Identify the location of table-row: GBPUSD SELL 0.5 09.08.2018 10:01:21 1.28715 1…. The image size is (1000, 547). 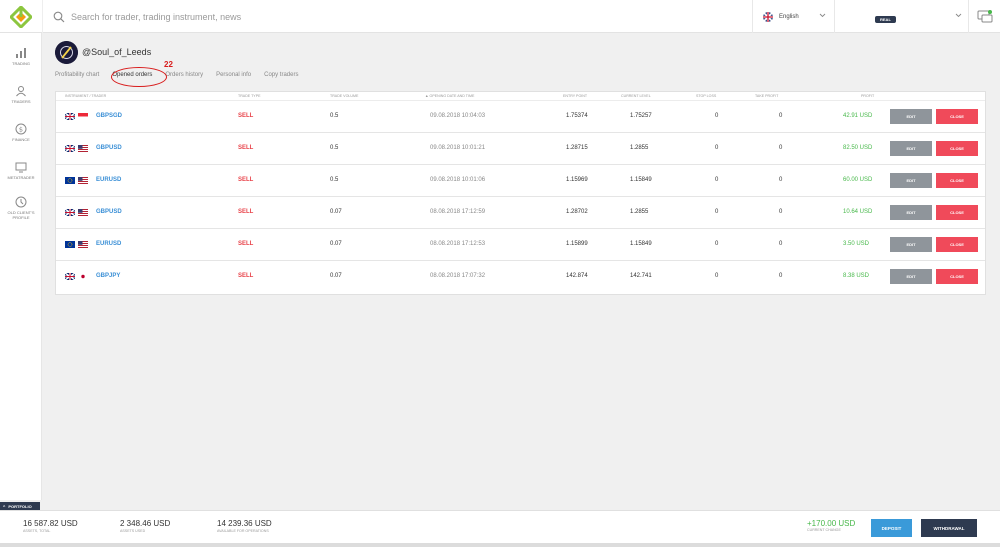
(520, 149).